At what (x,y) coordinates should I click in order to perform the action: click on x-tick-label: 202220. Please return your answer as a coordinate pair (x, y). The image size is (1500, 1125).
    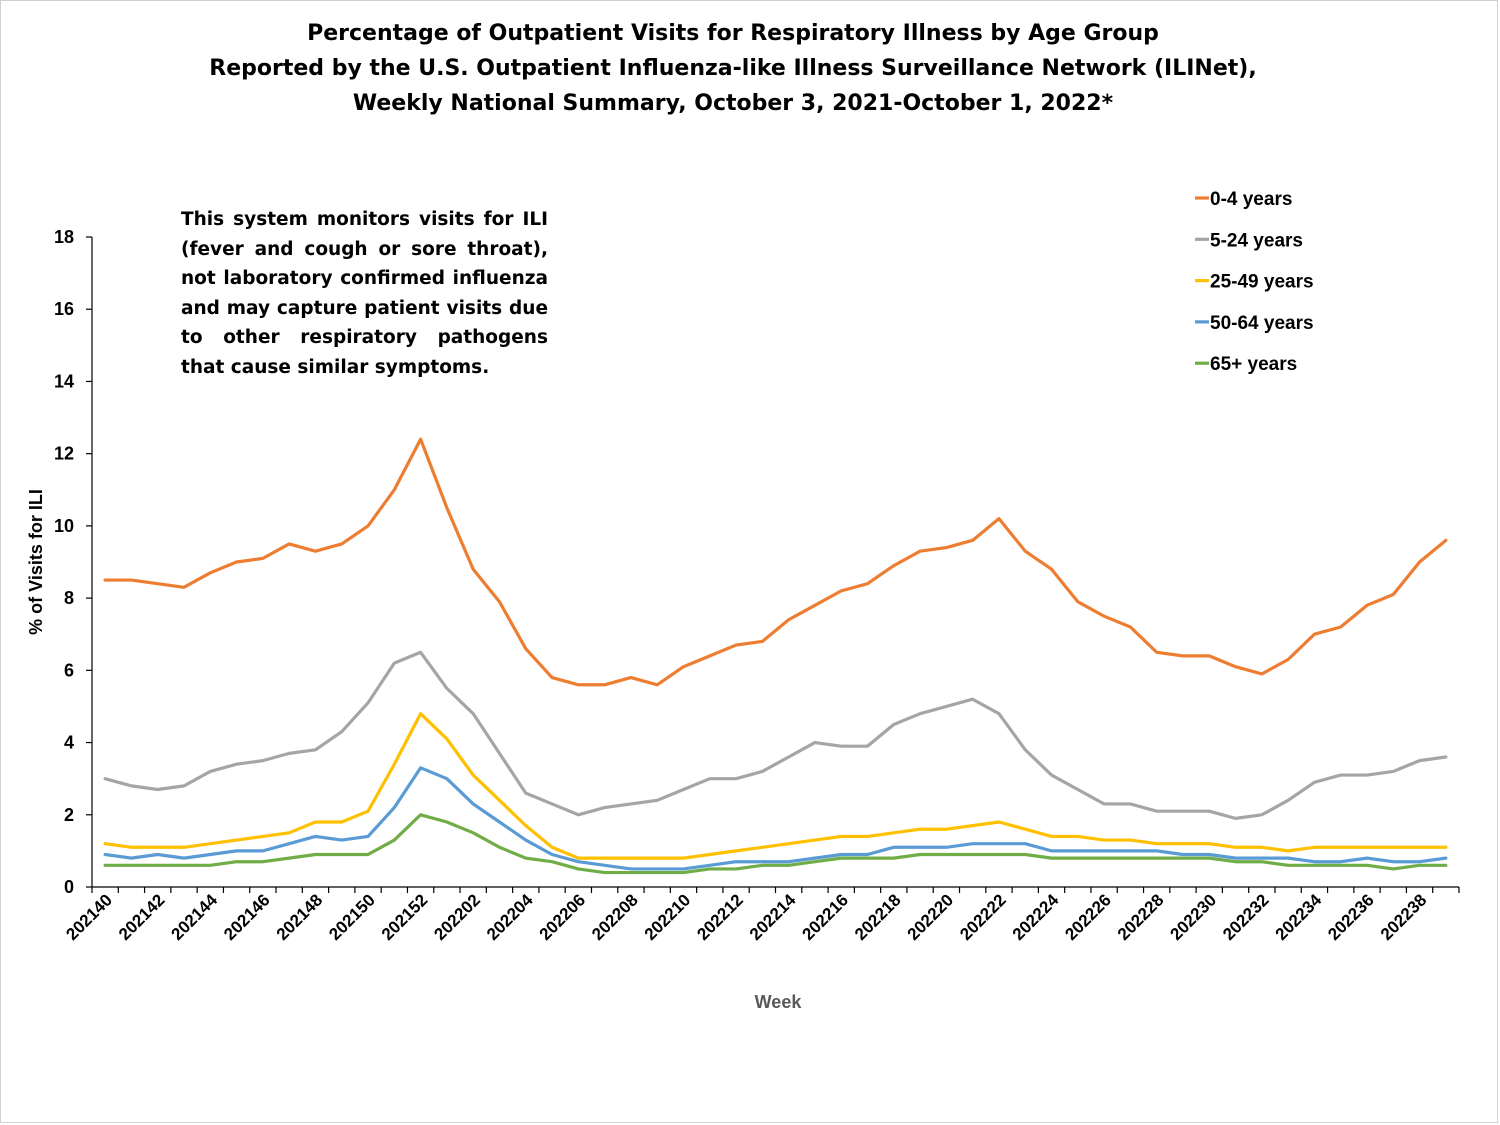
    Looking at the image, I should click on (931, 917).